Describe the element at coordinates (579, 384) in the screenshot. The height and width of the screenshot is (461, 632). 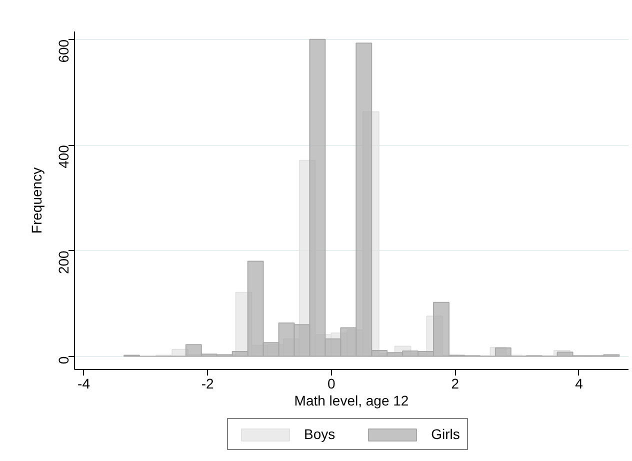
I see `x-tick-label: 4` at that location.